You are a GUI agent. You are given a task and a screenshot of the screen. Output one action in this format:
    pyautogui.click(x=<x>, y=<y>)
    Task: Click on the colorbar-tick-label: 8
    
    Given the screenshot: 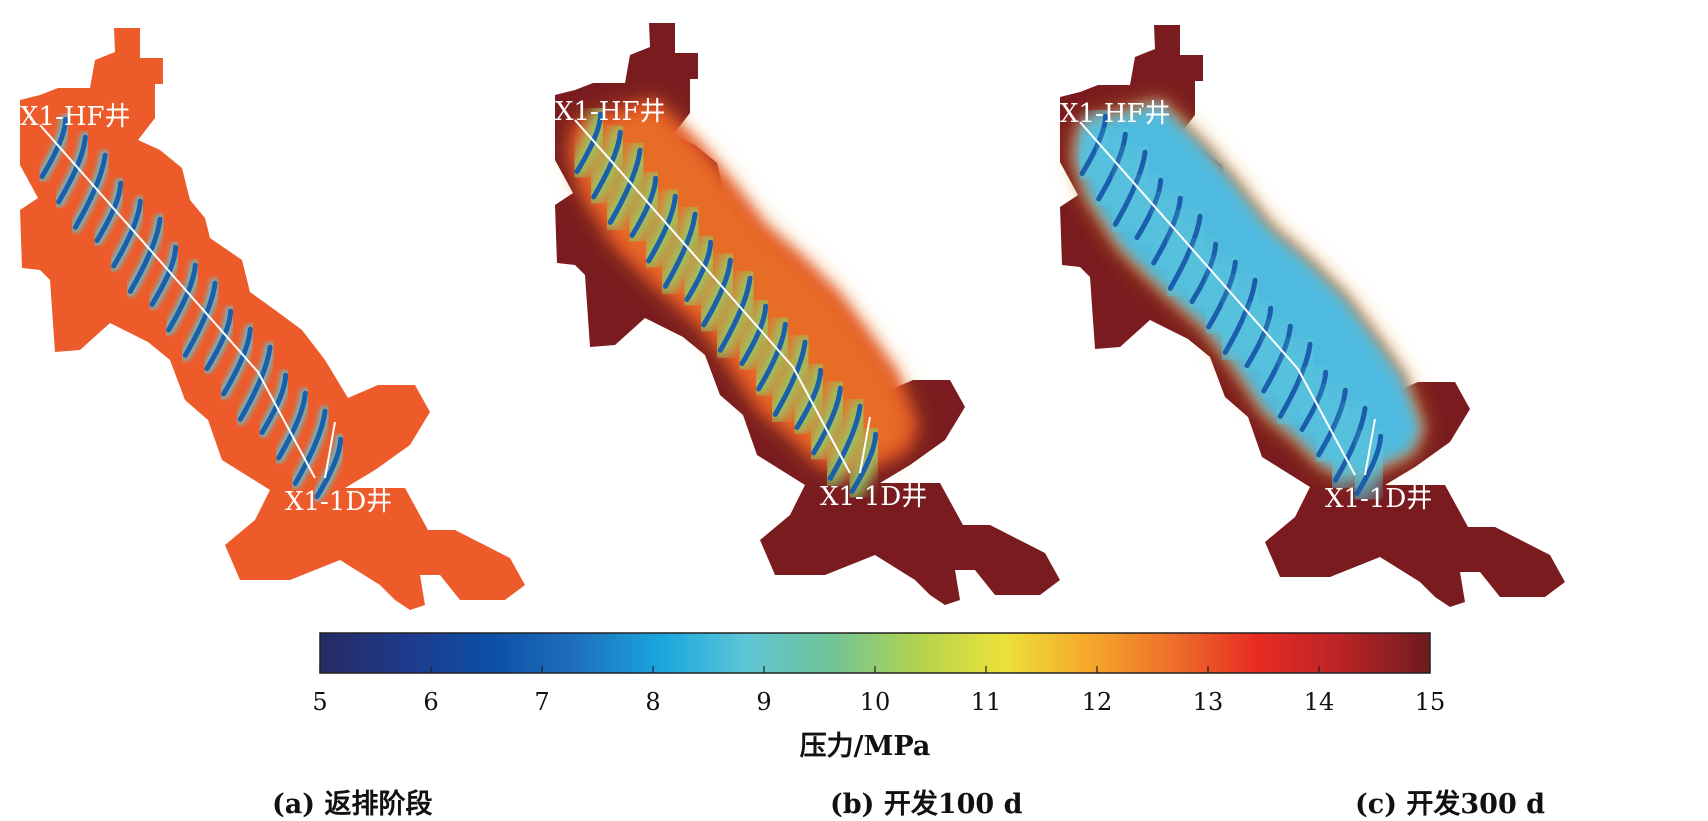 What is the action you would take?
    pyautogui.click(x=652, y=702)
    